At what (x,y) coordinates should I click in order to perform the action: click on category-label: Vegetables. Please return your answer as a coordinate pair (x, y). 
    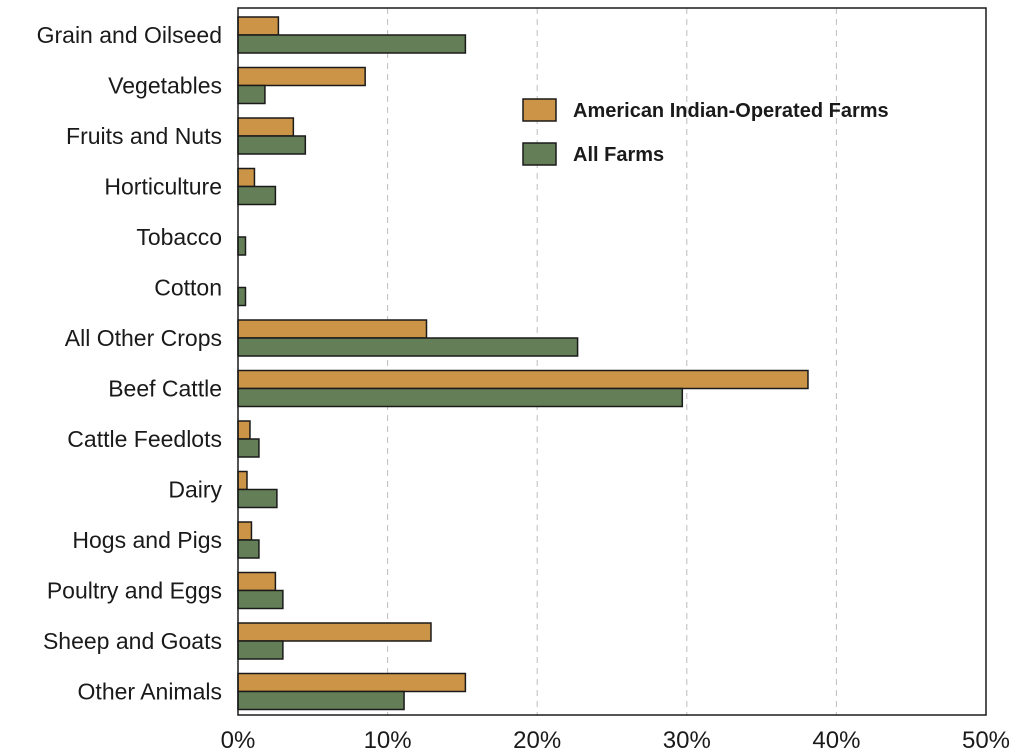
    Looking at the image, I should click on (165, 86).